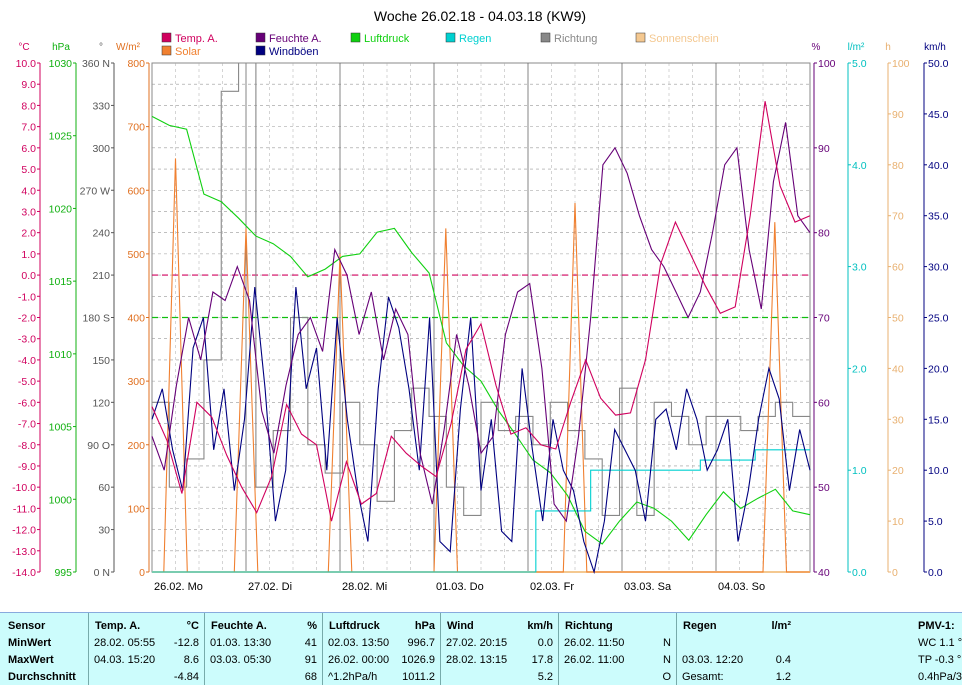 Image resolution: width=962 pixels, height=685 pixels. Describe the element at coordinates (24, 509) in the screenshot. I see `tick-label: -11.0` at that location.